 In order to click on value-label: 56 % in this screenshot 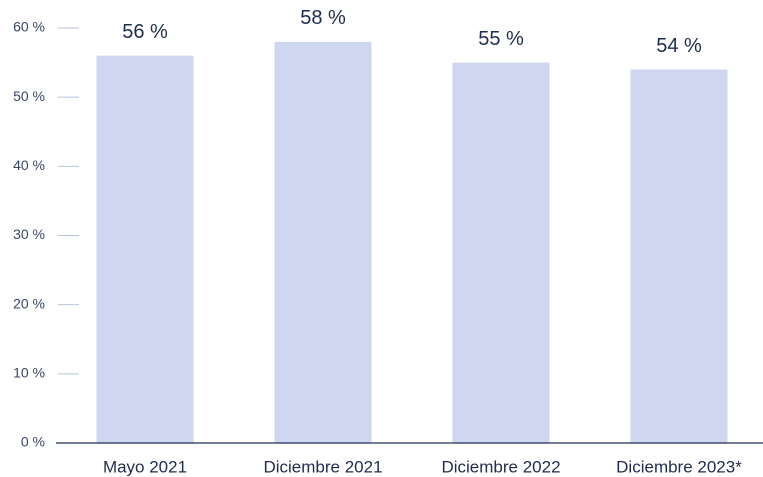, I will do `click(145, 32)`.